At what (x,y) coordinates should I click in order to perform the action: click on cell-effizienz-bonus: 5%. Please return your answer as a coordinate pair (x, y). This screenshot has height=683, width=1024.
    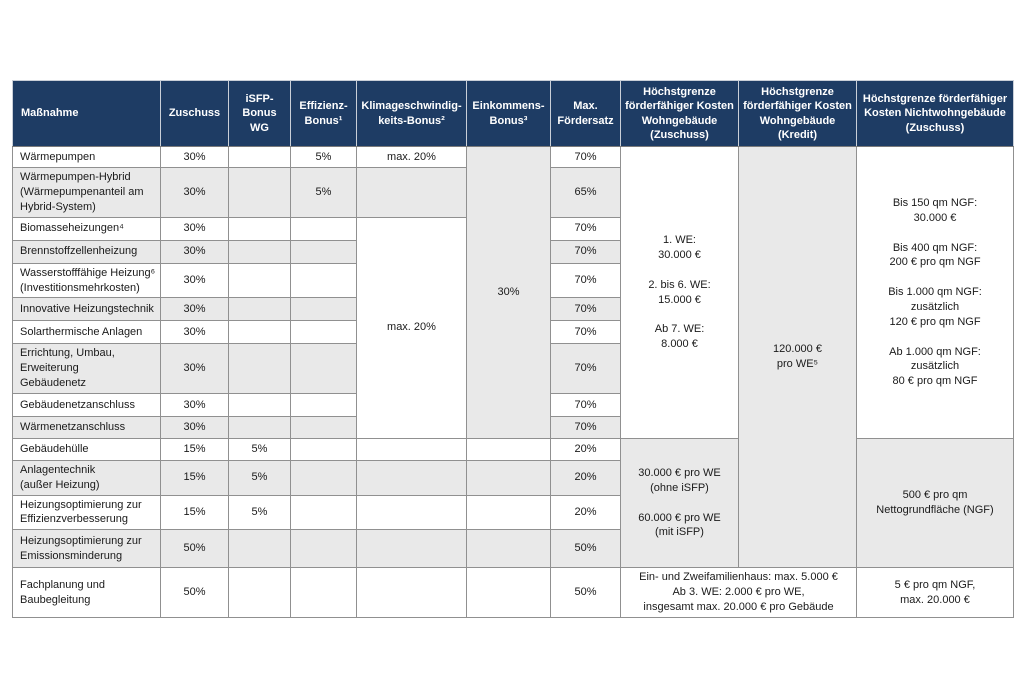
    Looking at the image, I should click on (323, 157).